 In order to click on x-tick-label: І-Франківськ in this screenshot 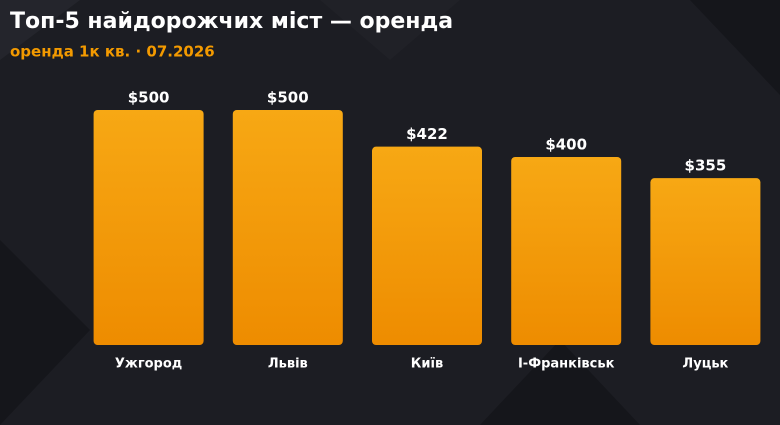, I will do `click(566, 364)`.